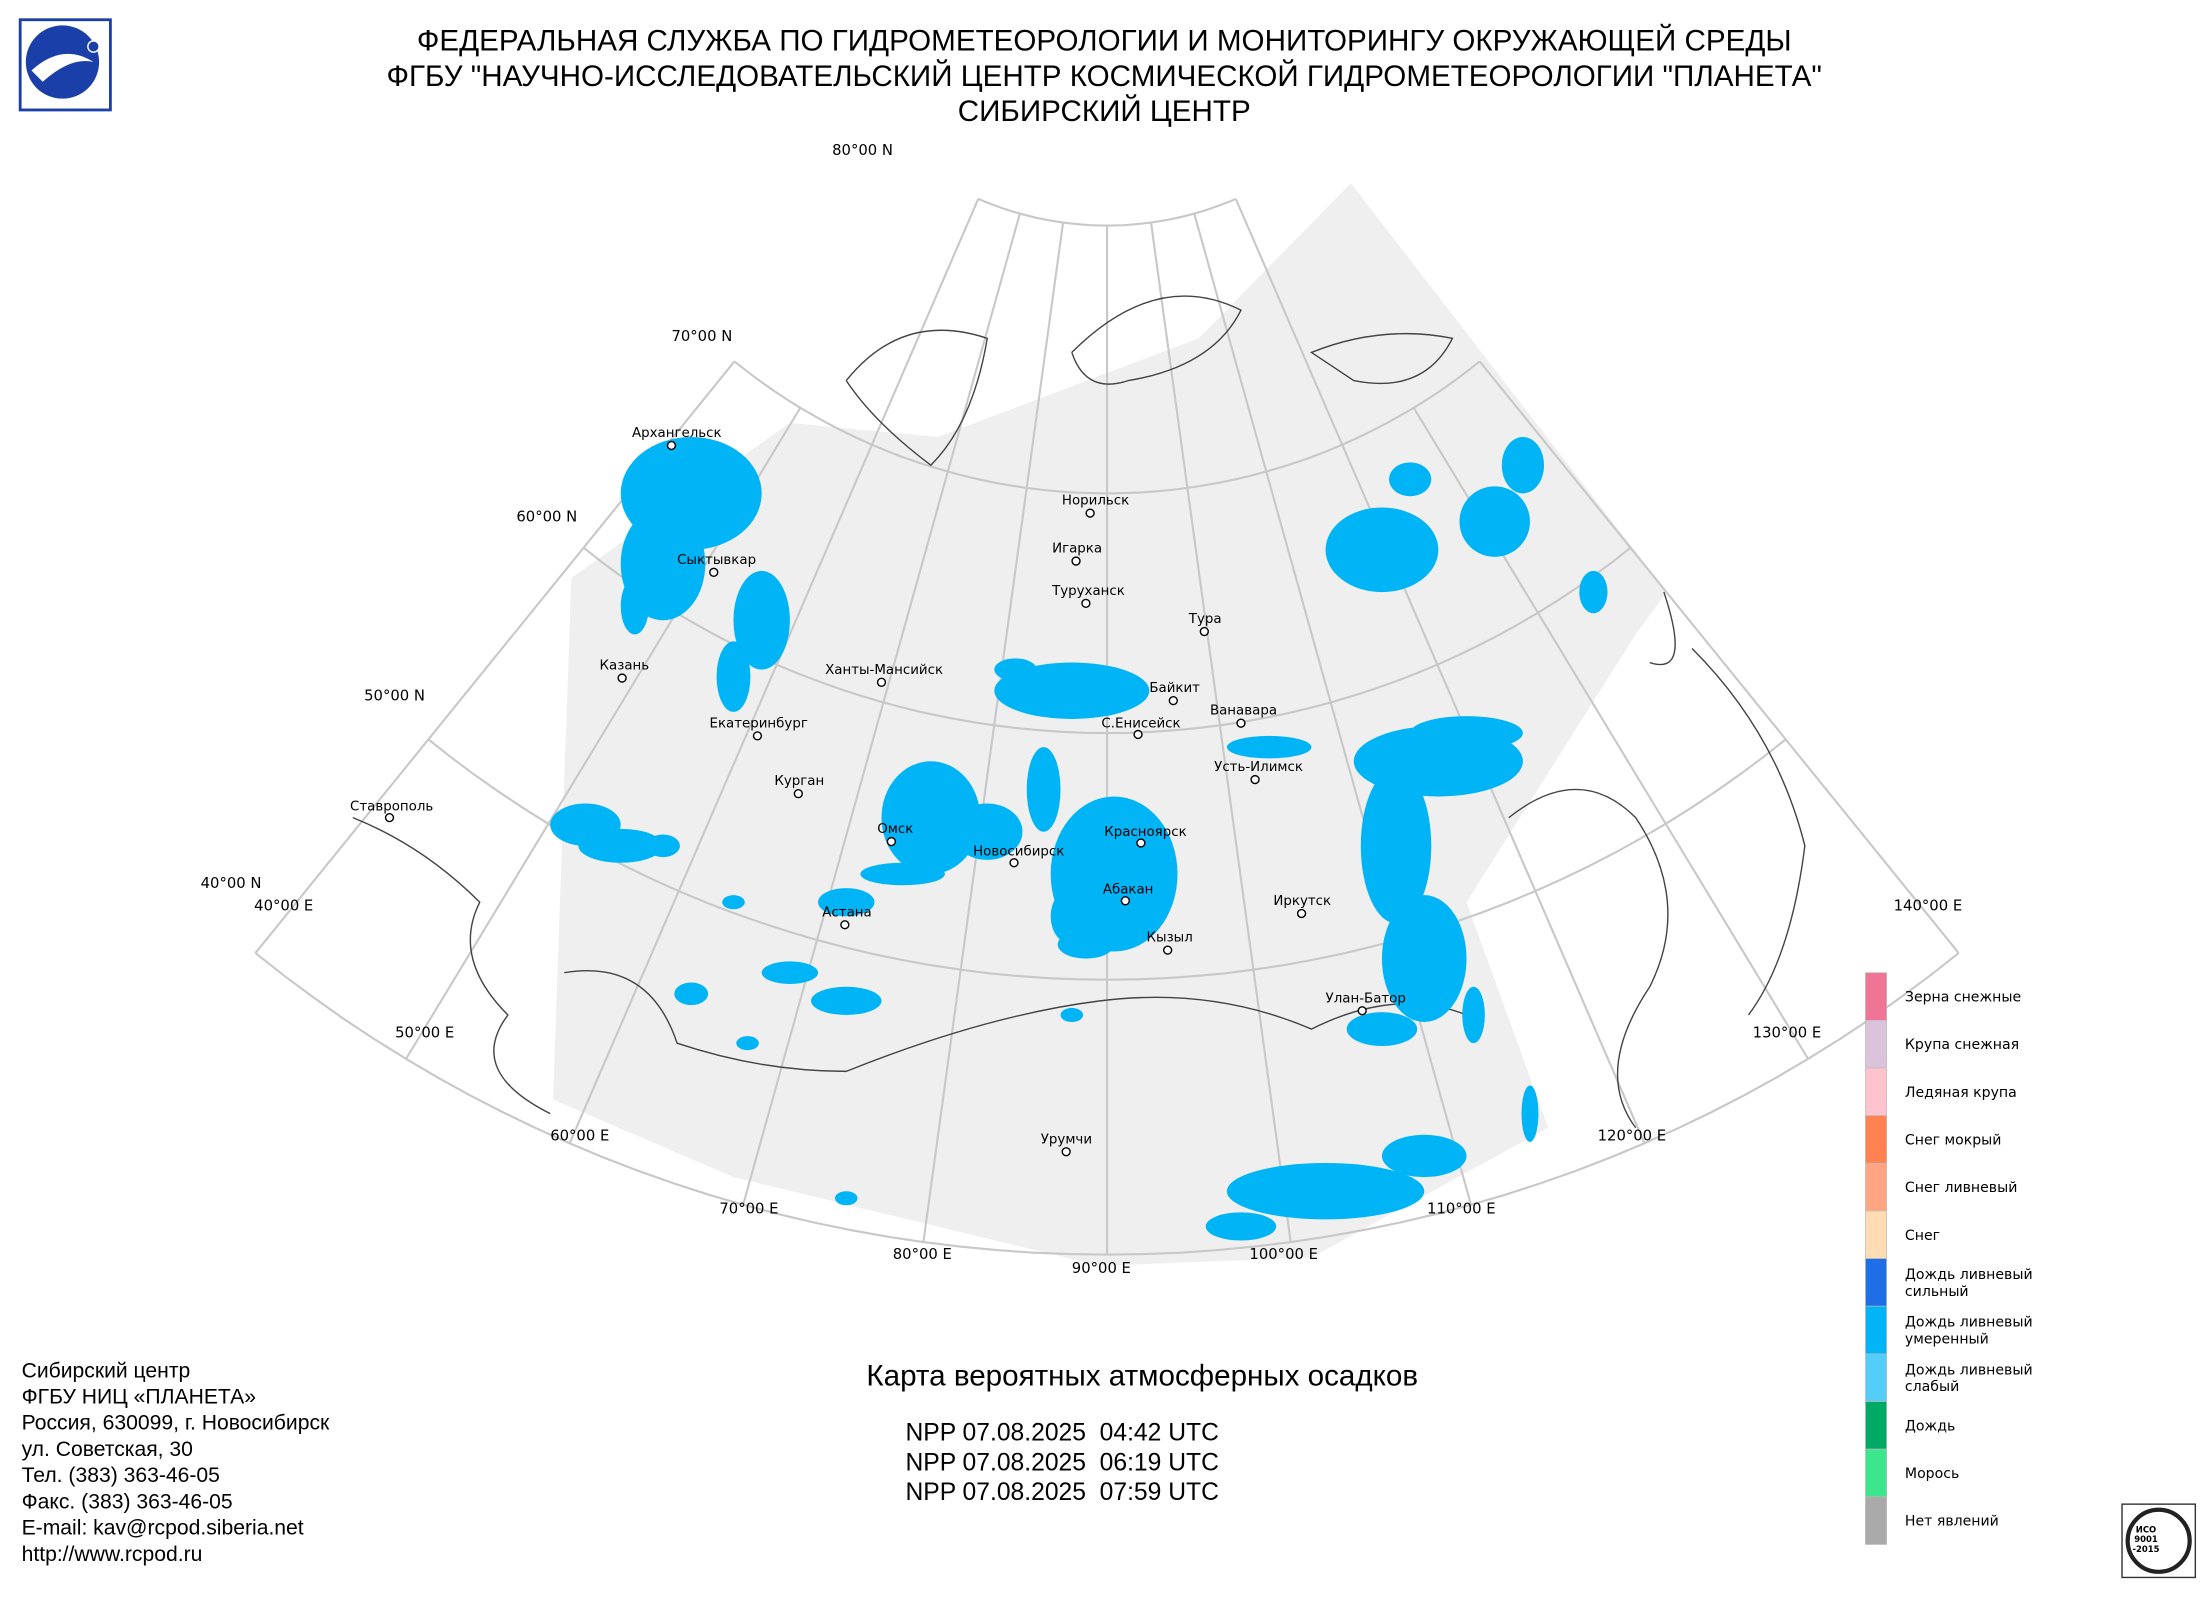 The height and width of the screenshot is (1600, 2200). What do you see at coordinates (716, 560) in the screenshot?
I see `city-label: Сыктывкар` at bounding box center [716, 560].